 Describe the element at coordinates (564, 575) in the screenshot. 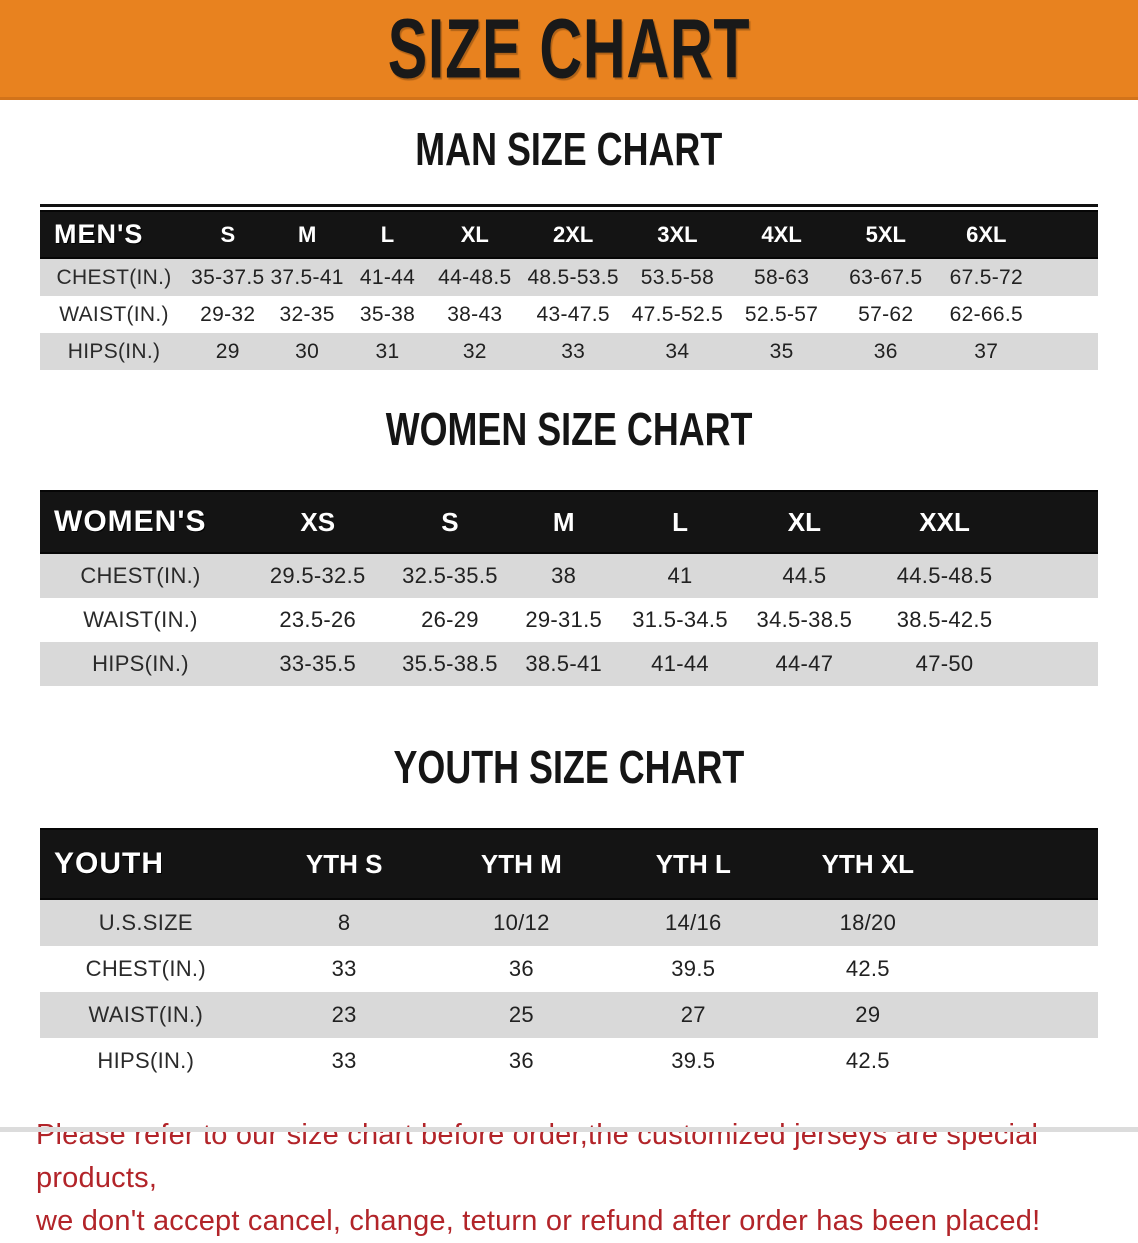

I see `measurement-value-cell: 38` at that location.